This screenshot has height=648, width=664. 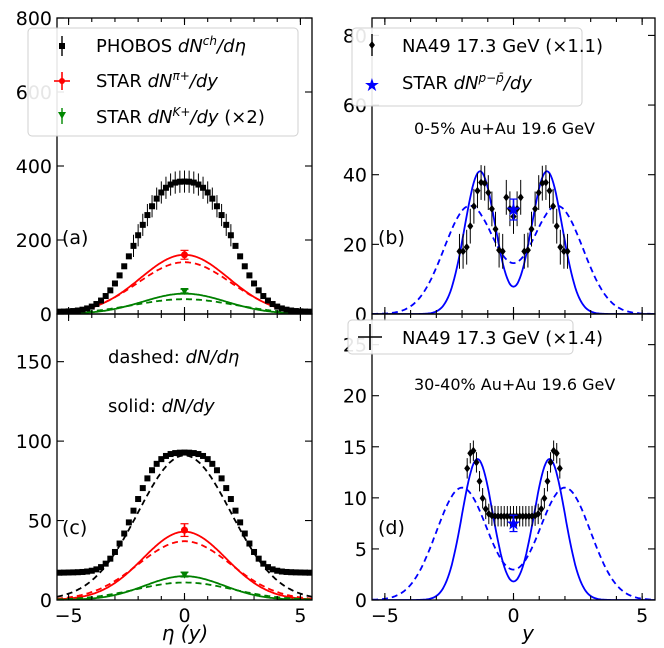 What do you see at coordinates (157, 80) in the screenshot?
I see `legend-entry-star-pi: STAR dNπ+/dy` at bounding box center [157, 80].